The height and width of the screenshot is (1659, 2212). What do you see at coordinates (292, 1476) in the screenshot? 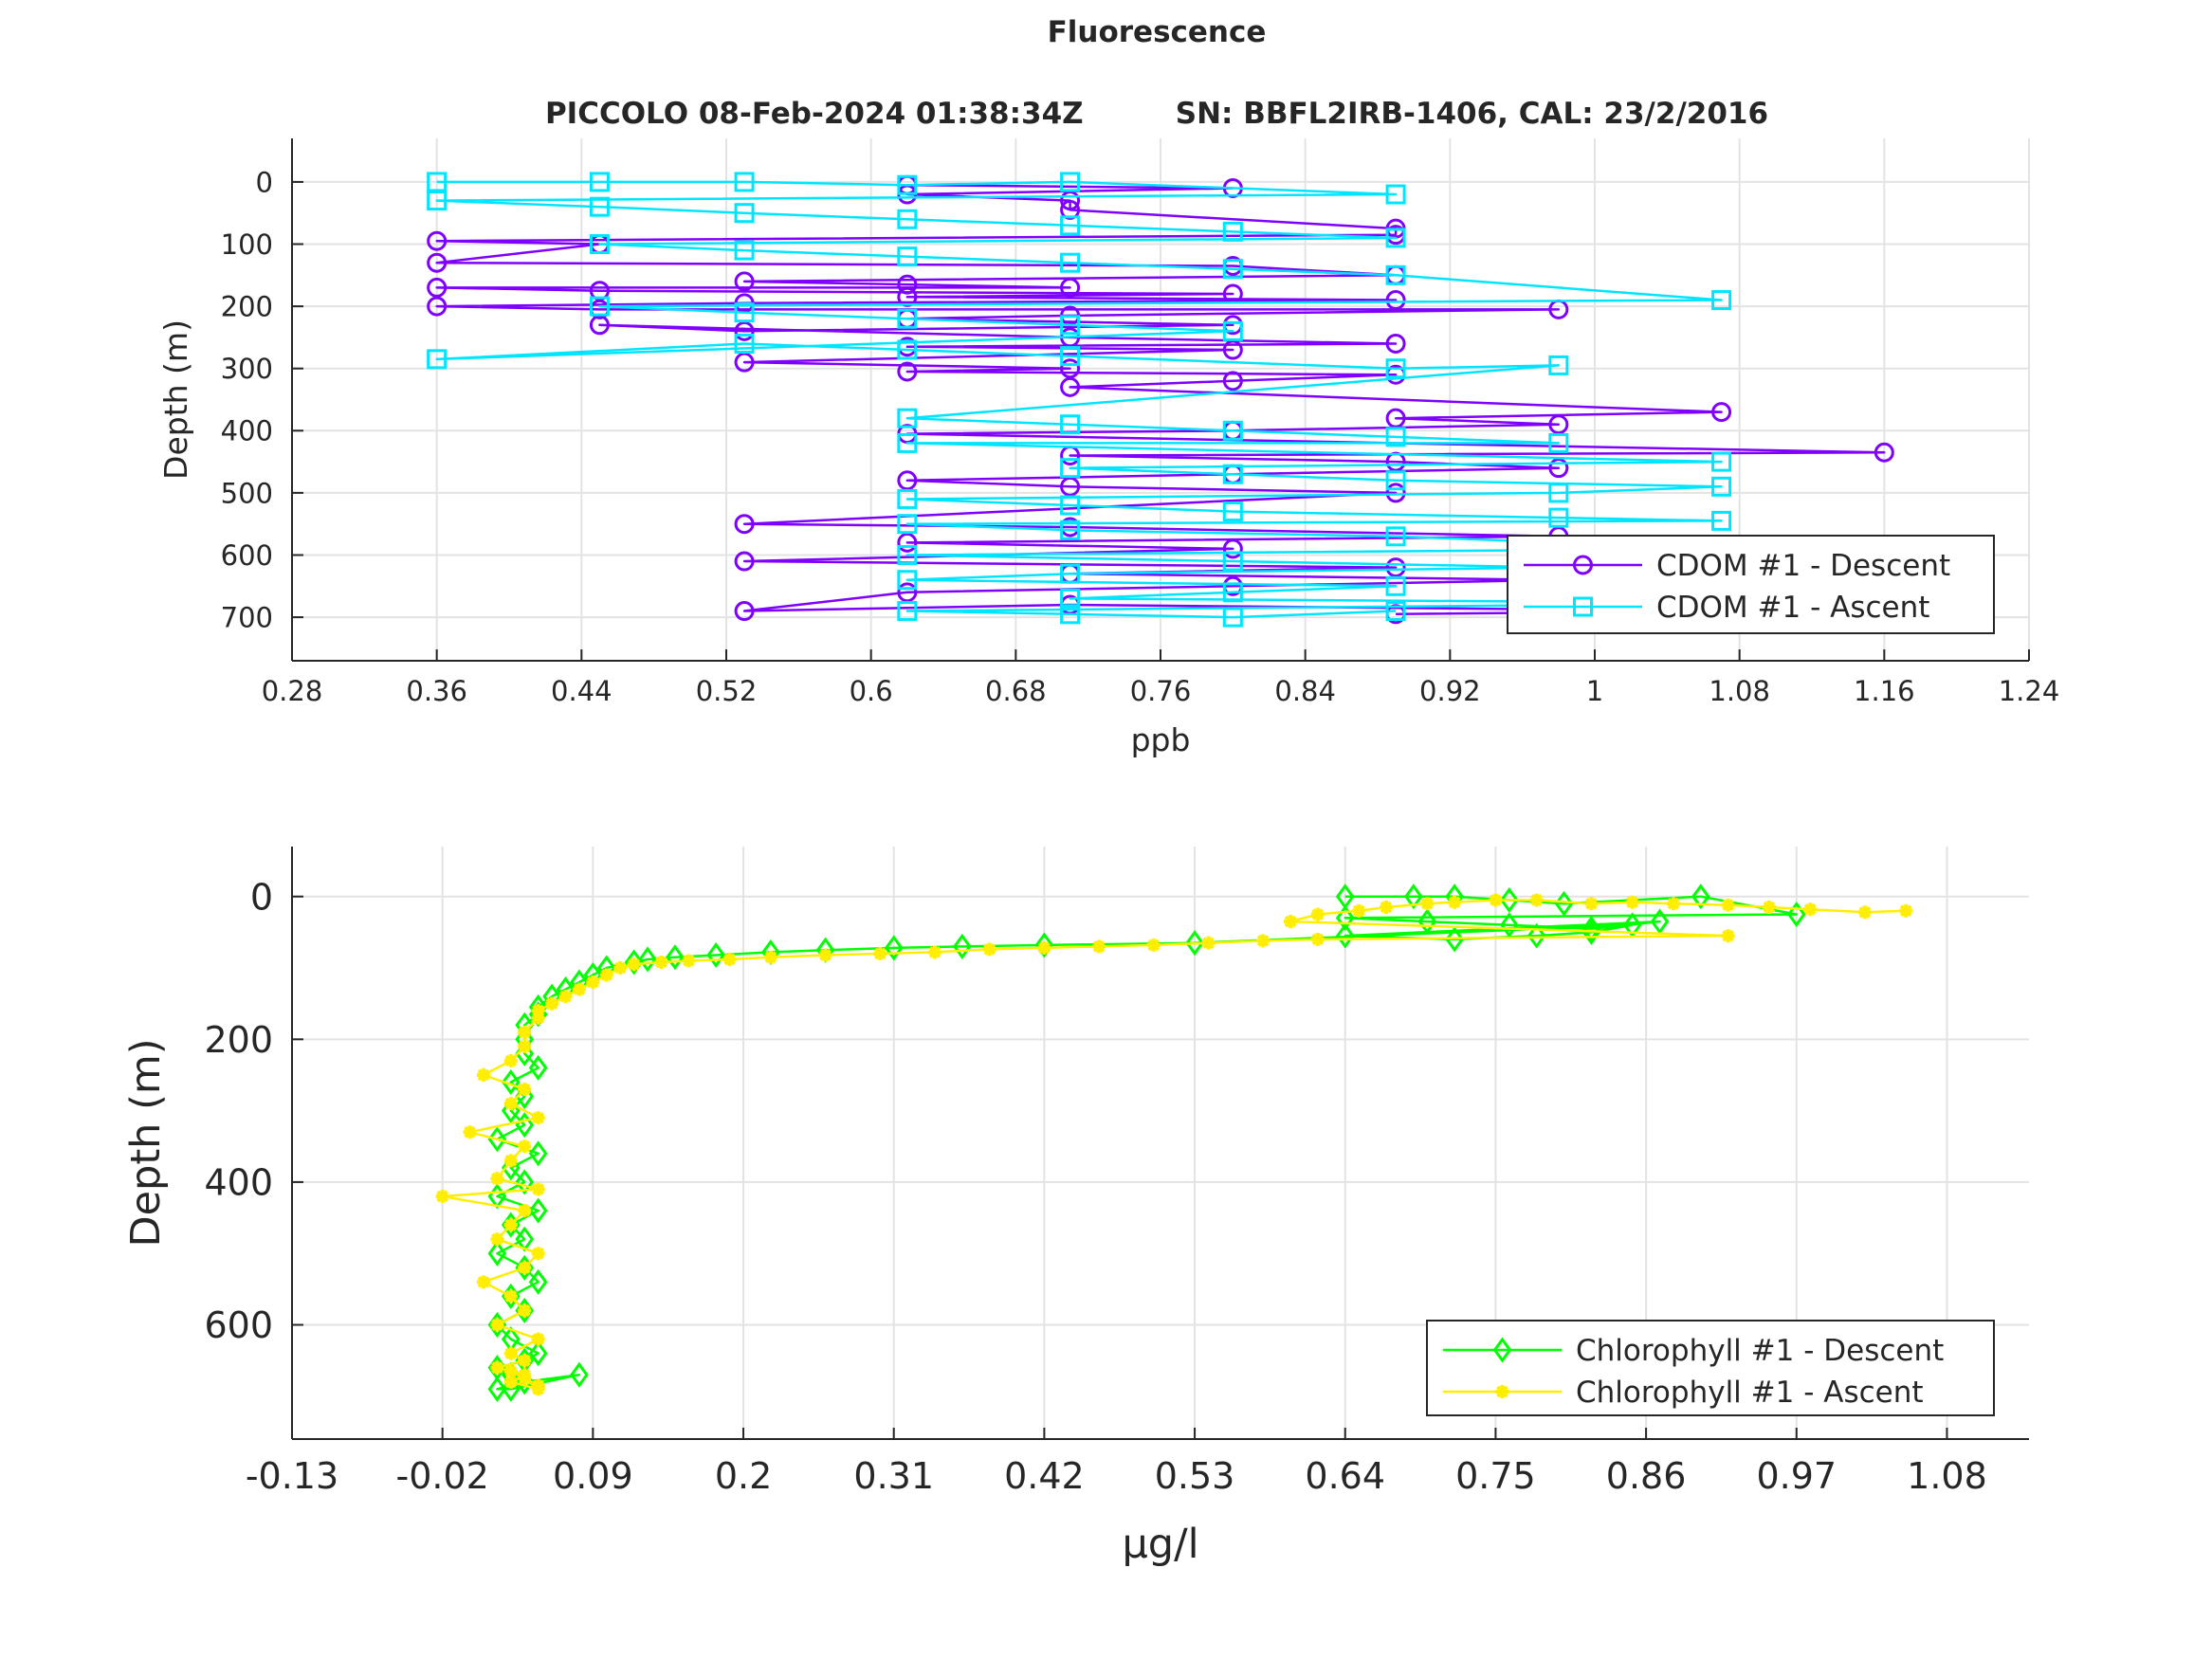
I see `x-tick-label: -0.13` at bounding box center [292, 1476].